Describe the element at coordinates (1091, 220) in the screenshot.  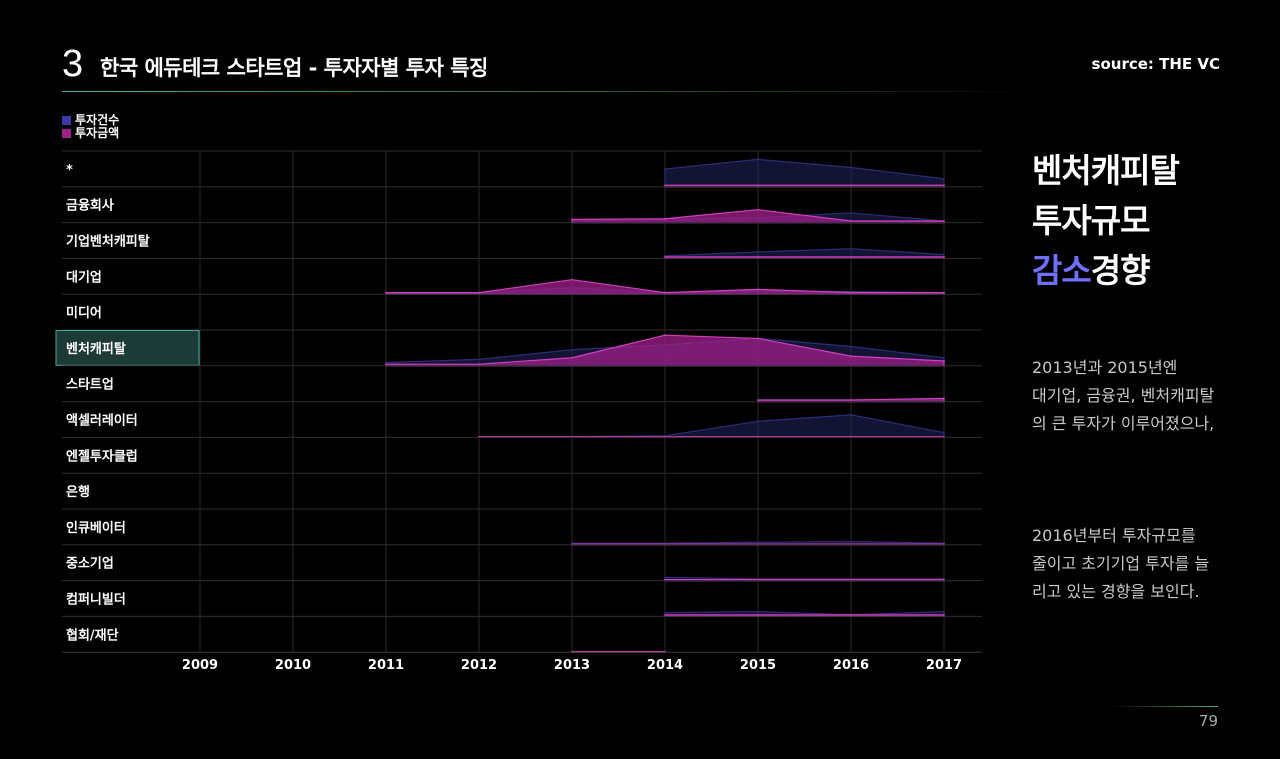
I see `side-title-line2: 투자규모` at that location.